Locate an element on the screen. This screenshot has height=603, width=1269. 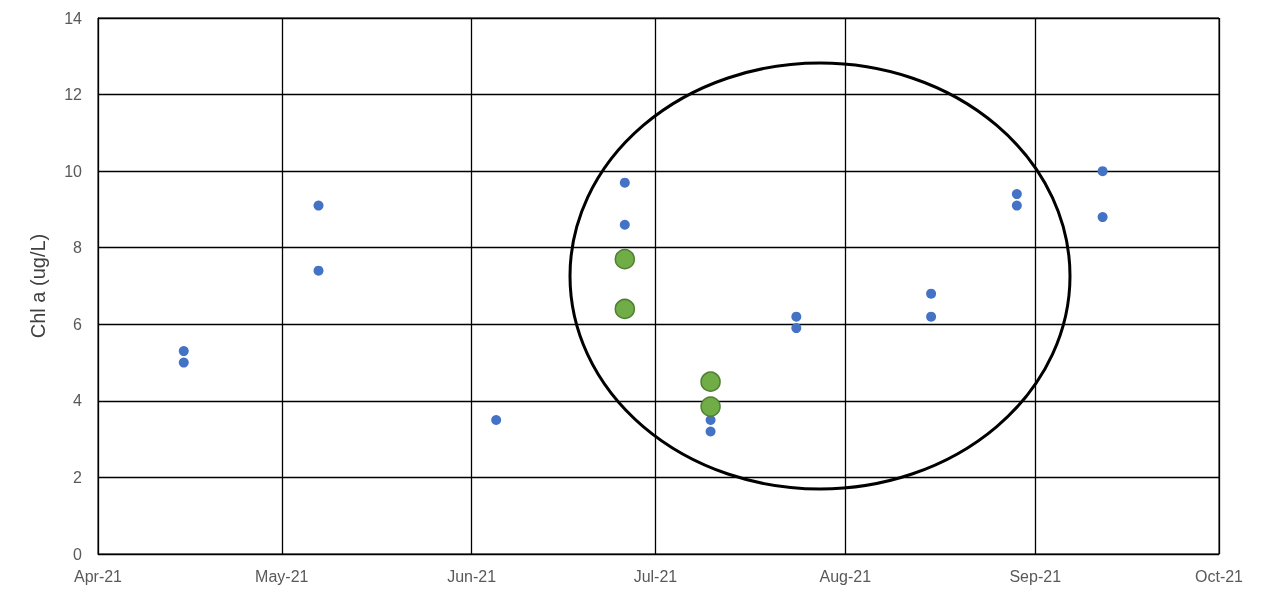
y-tick-label: 12 is located at coordinates (73, 95).